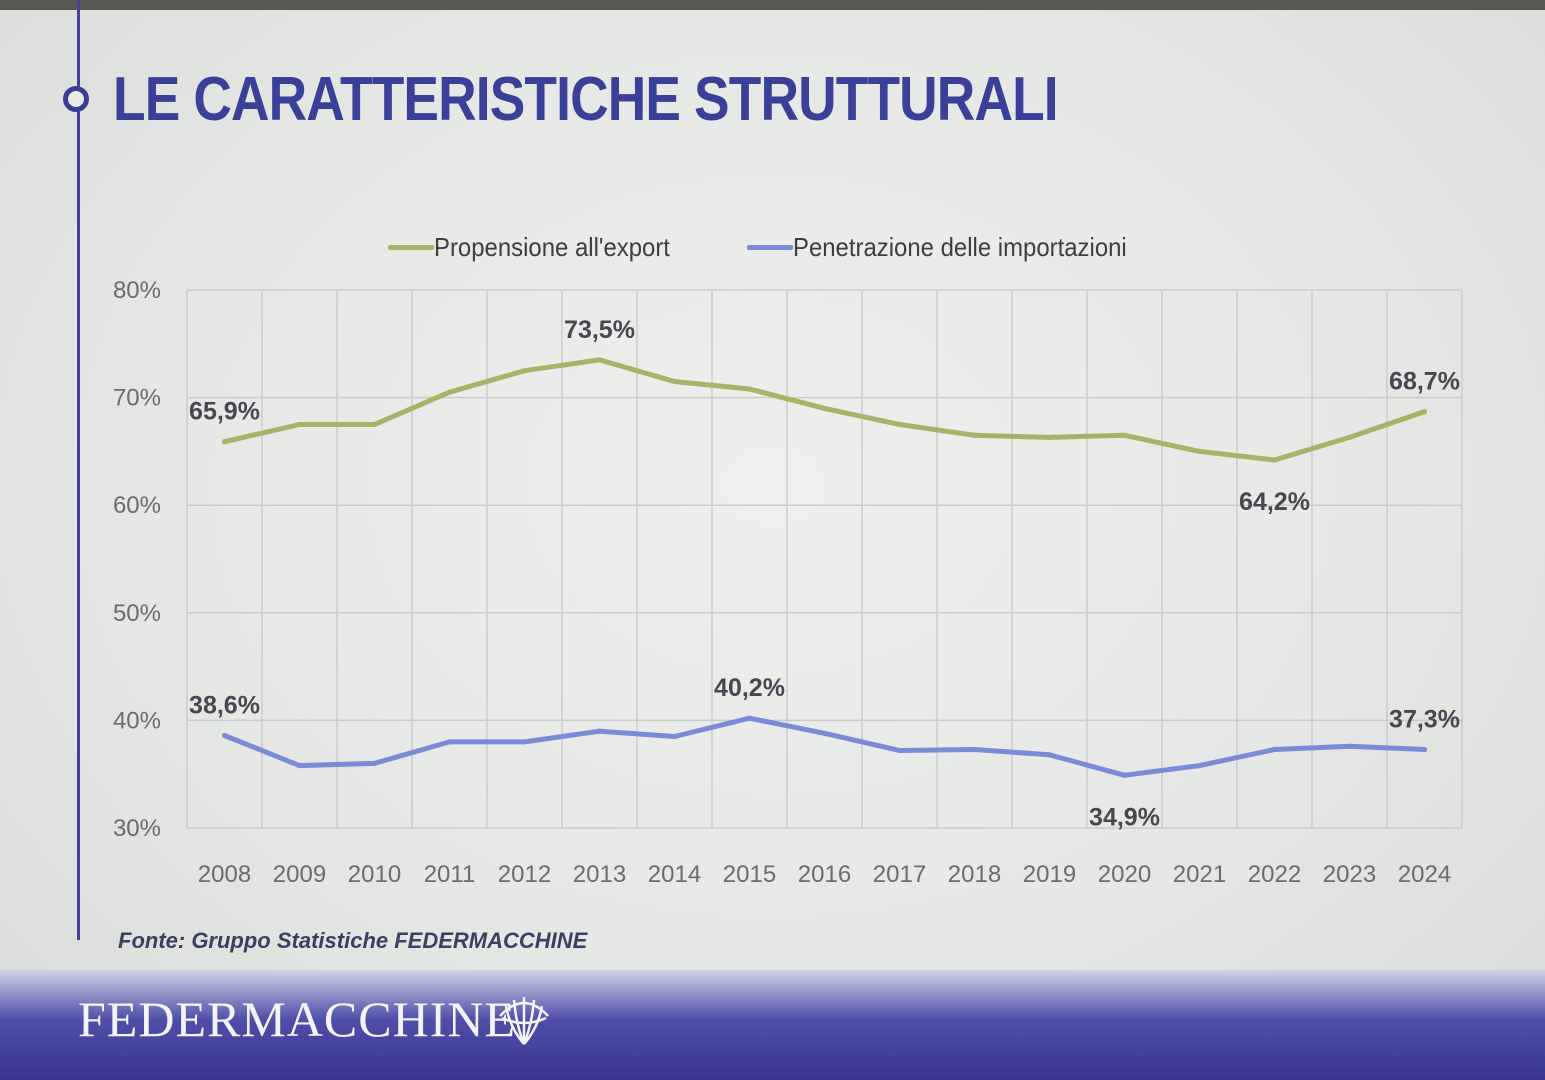  I want to click on x-tick-label: 2021, so click(1199, 874).